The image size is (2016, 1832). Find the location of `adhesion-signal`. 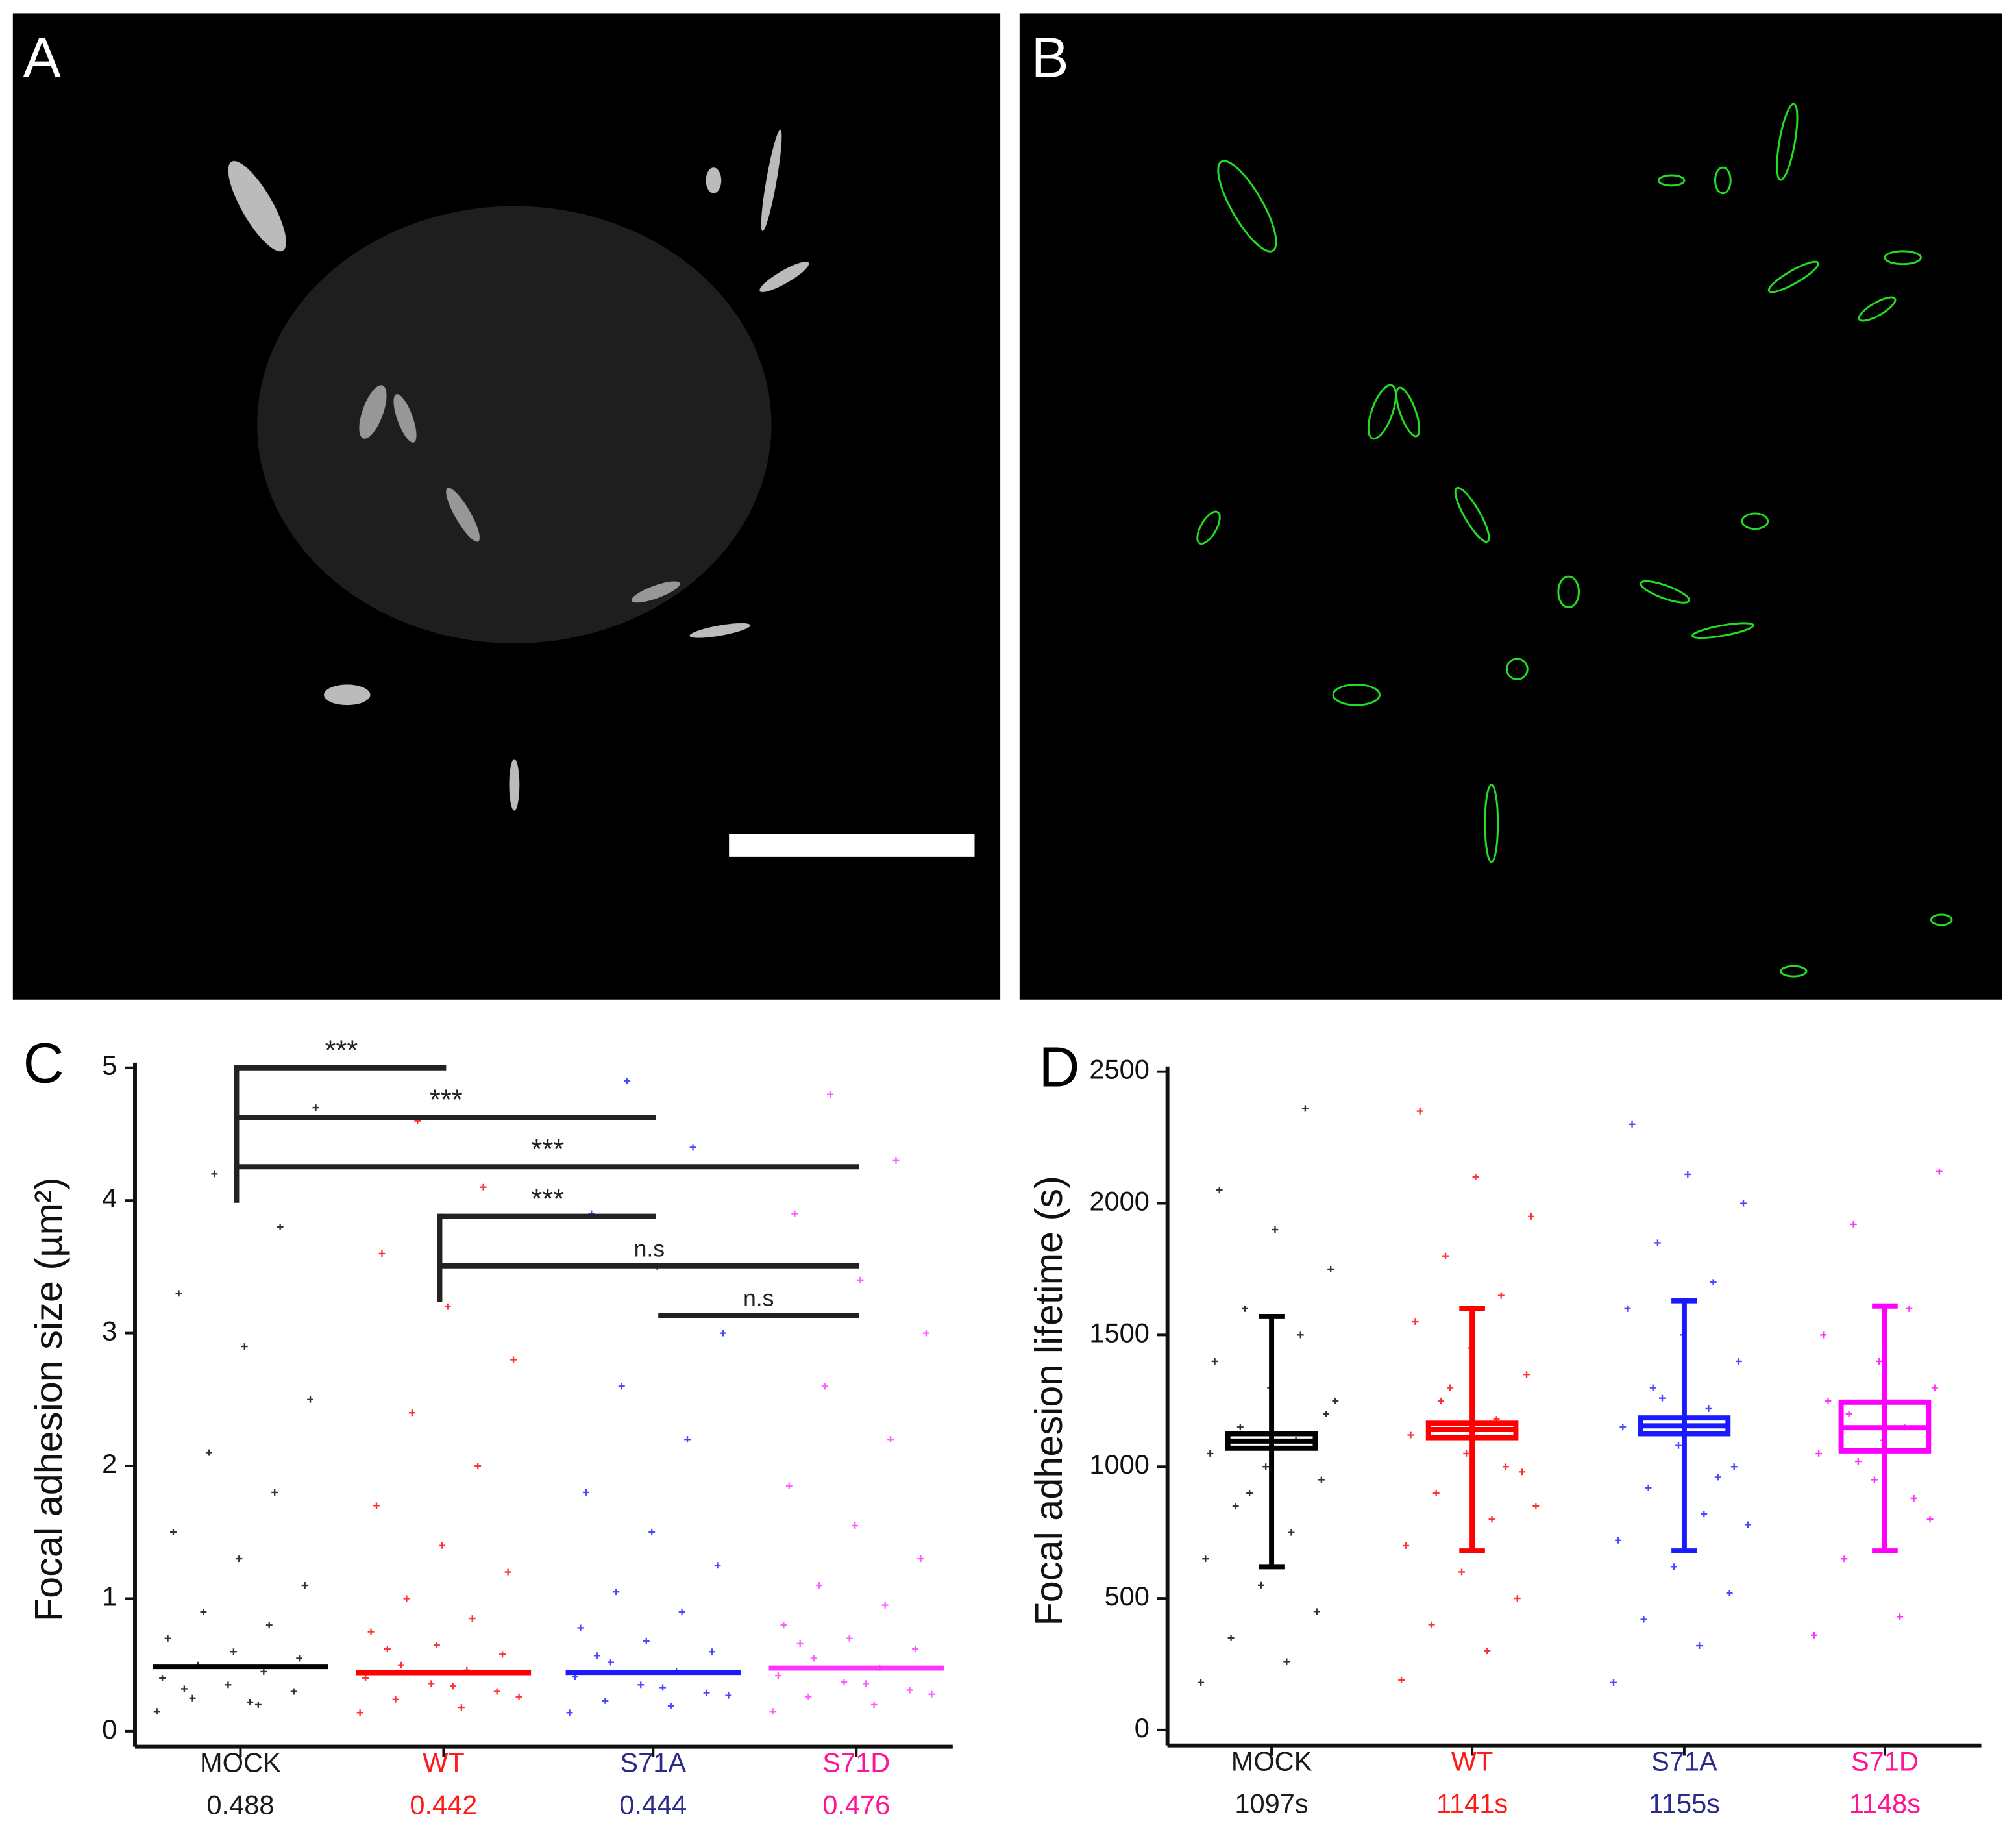

adhesion-signal is located at coordinates (519, 470).